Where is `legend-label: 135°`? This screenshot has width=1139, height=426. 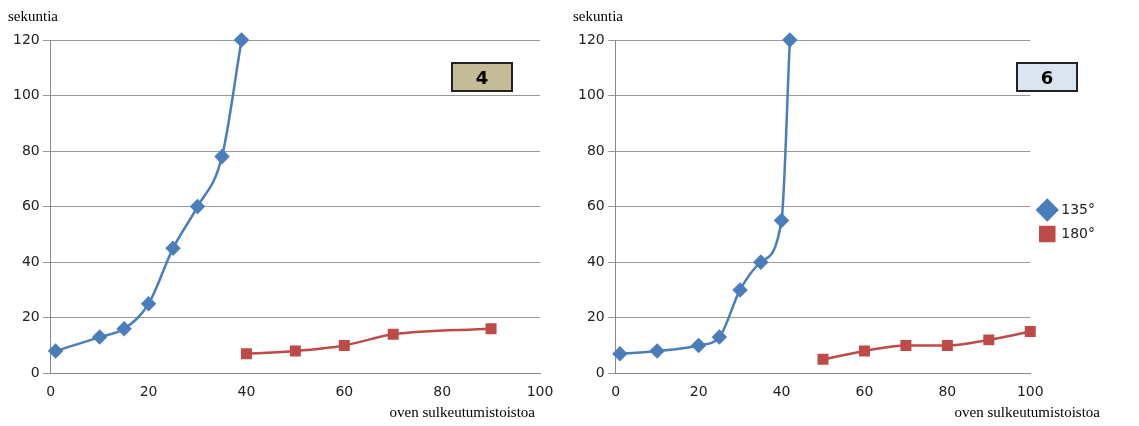 legend-label: 135° is located at coordinates (1078, 208).